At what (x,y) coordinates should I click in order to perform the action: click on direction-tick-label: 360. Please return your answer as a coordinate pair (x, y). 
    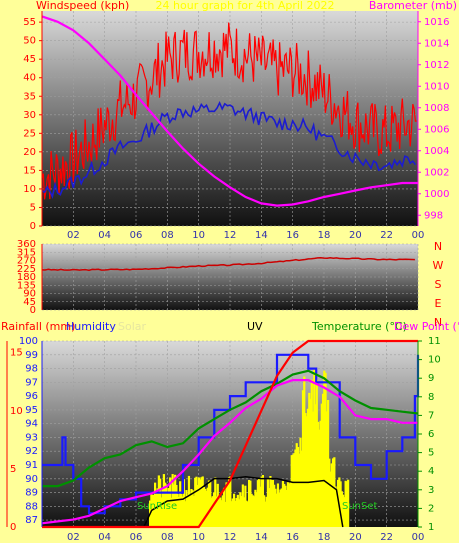
    Looking at the image, I should click on (26, 244).